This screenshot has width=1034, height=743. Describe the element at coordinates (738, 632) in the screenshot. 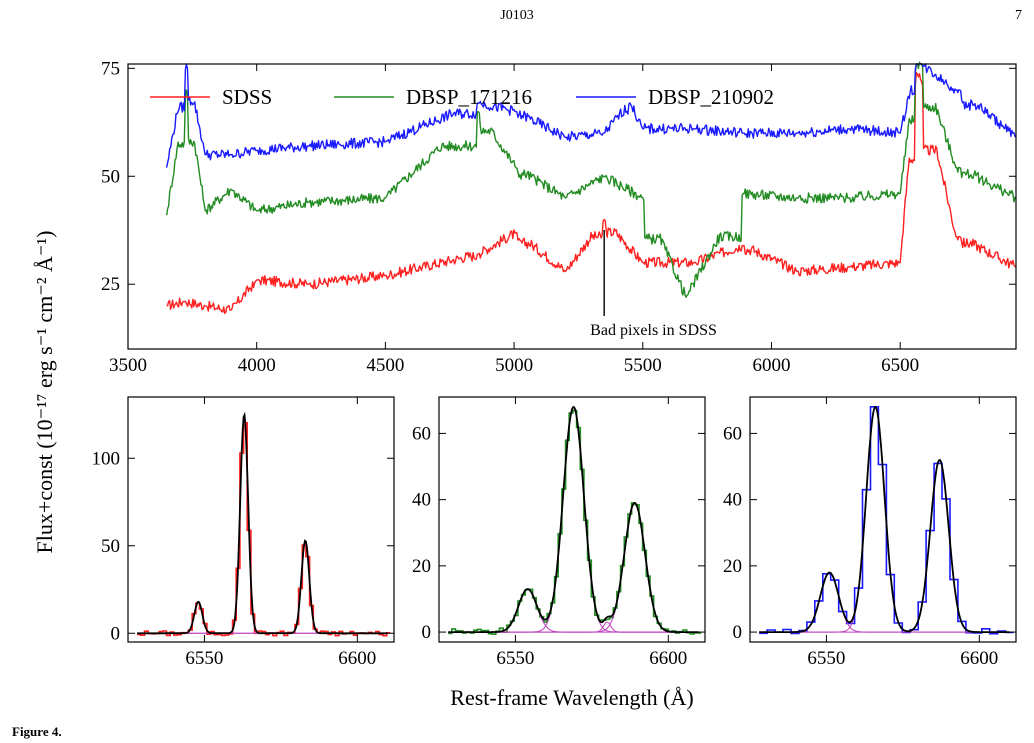

I see `panel3-y-tick-label: 0` at that location.